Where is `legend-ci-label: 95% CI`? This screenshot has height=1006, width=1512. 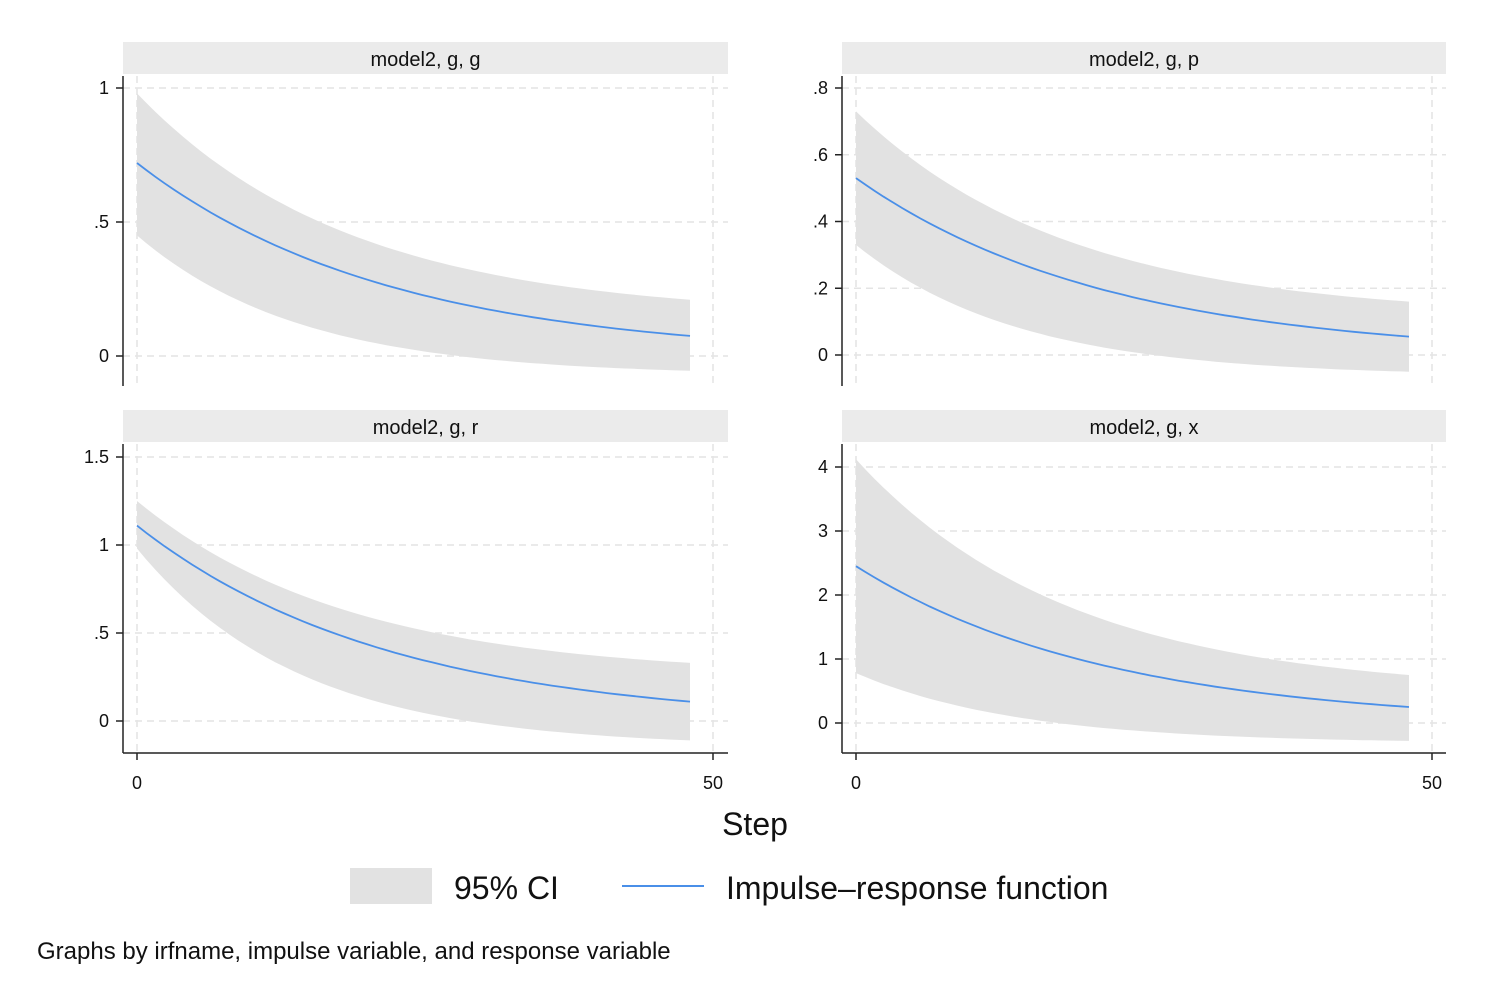
legend-ci-label: 95% CI is located at coordinates (506, 888).